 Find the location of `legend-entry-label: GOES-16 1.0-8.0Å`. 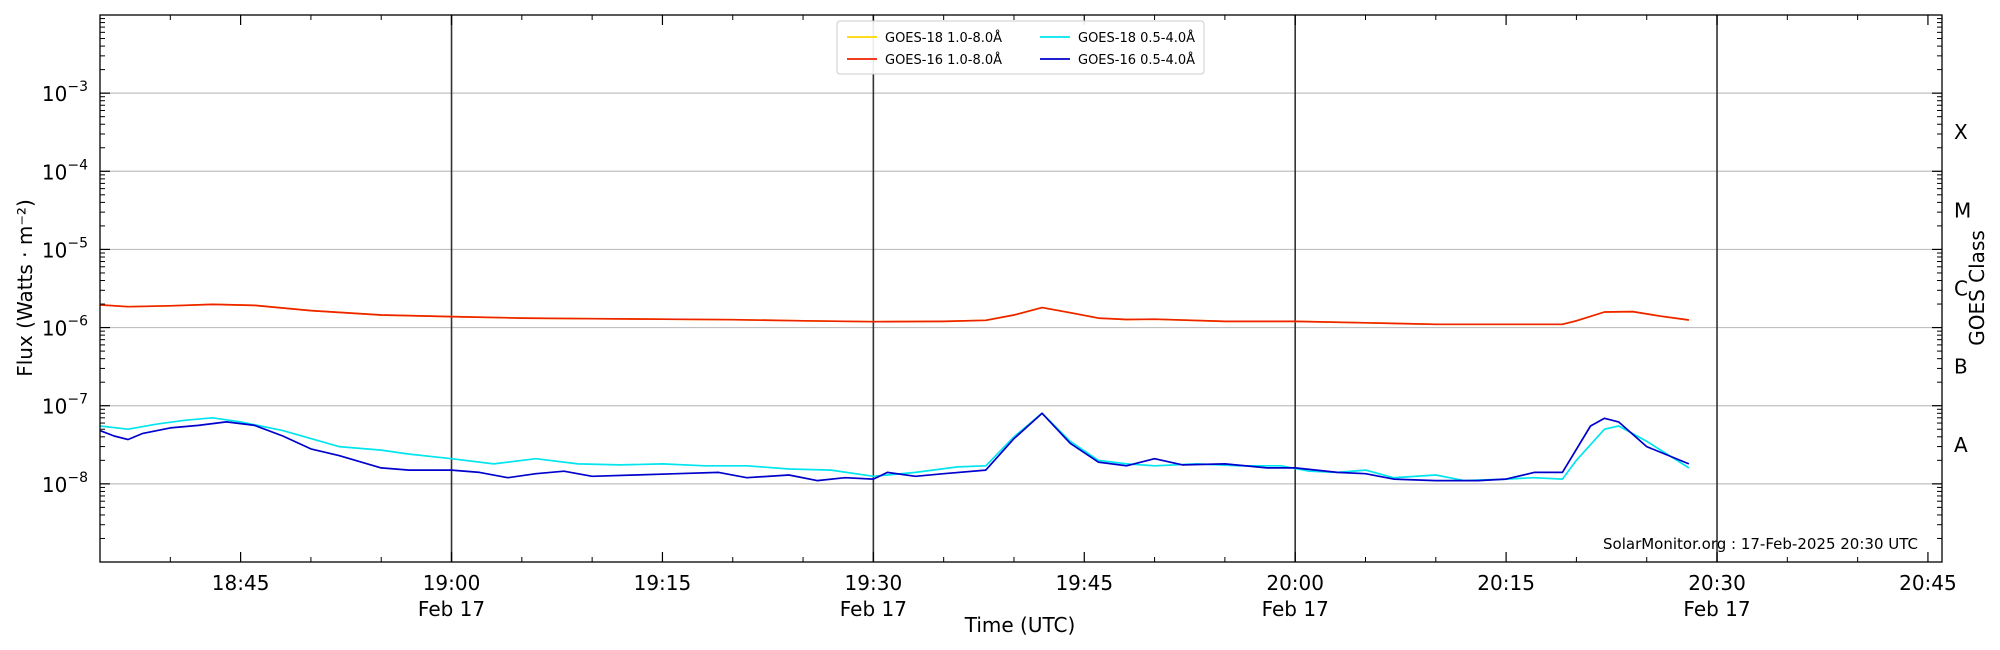

legend-entry-label: GOES-16 1.0-8.0Å is located at coordinates (943, 60).